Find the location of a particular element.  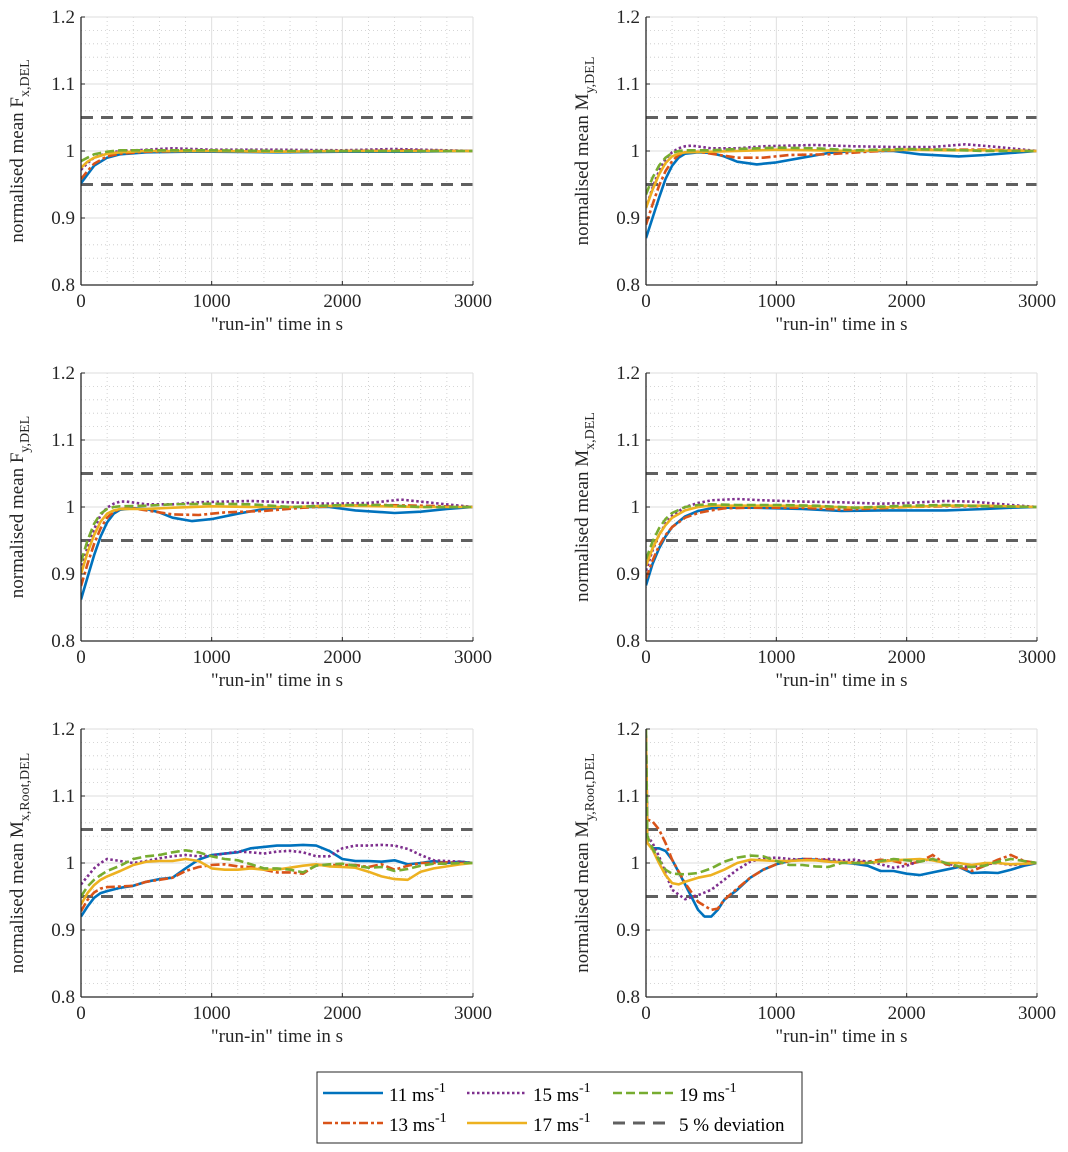

y-axis-label-subscript: x,Root,DEL is located at coordinates (25, 787).